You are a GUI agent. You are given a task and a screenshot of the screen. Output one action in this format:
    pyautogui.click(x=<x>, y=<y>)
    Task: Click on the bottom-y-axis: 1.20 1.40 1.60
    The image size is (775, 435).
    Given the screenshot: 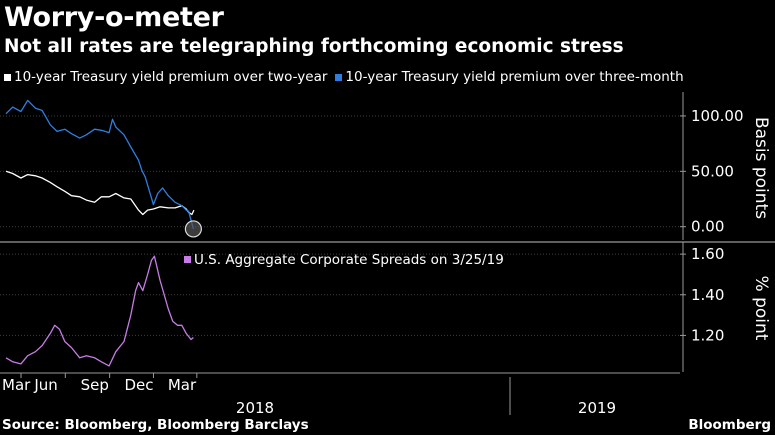 What is the action you would take?
    pyautogui.click(x=702, y=307)
    